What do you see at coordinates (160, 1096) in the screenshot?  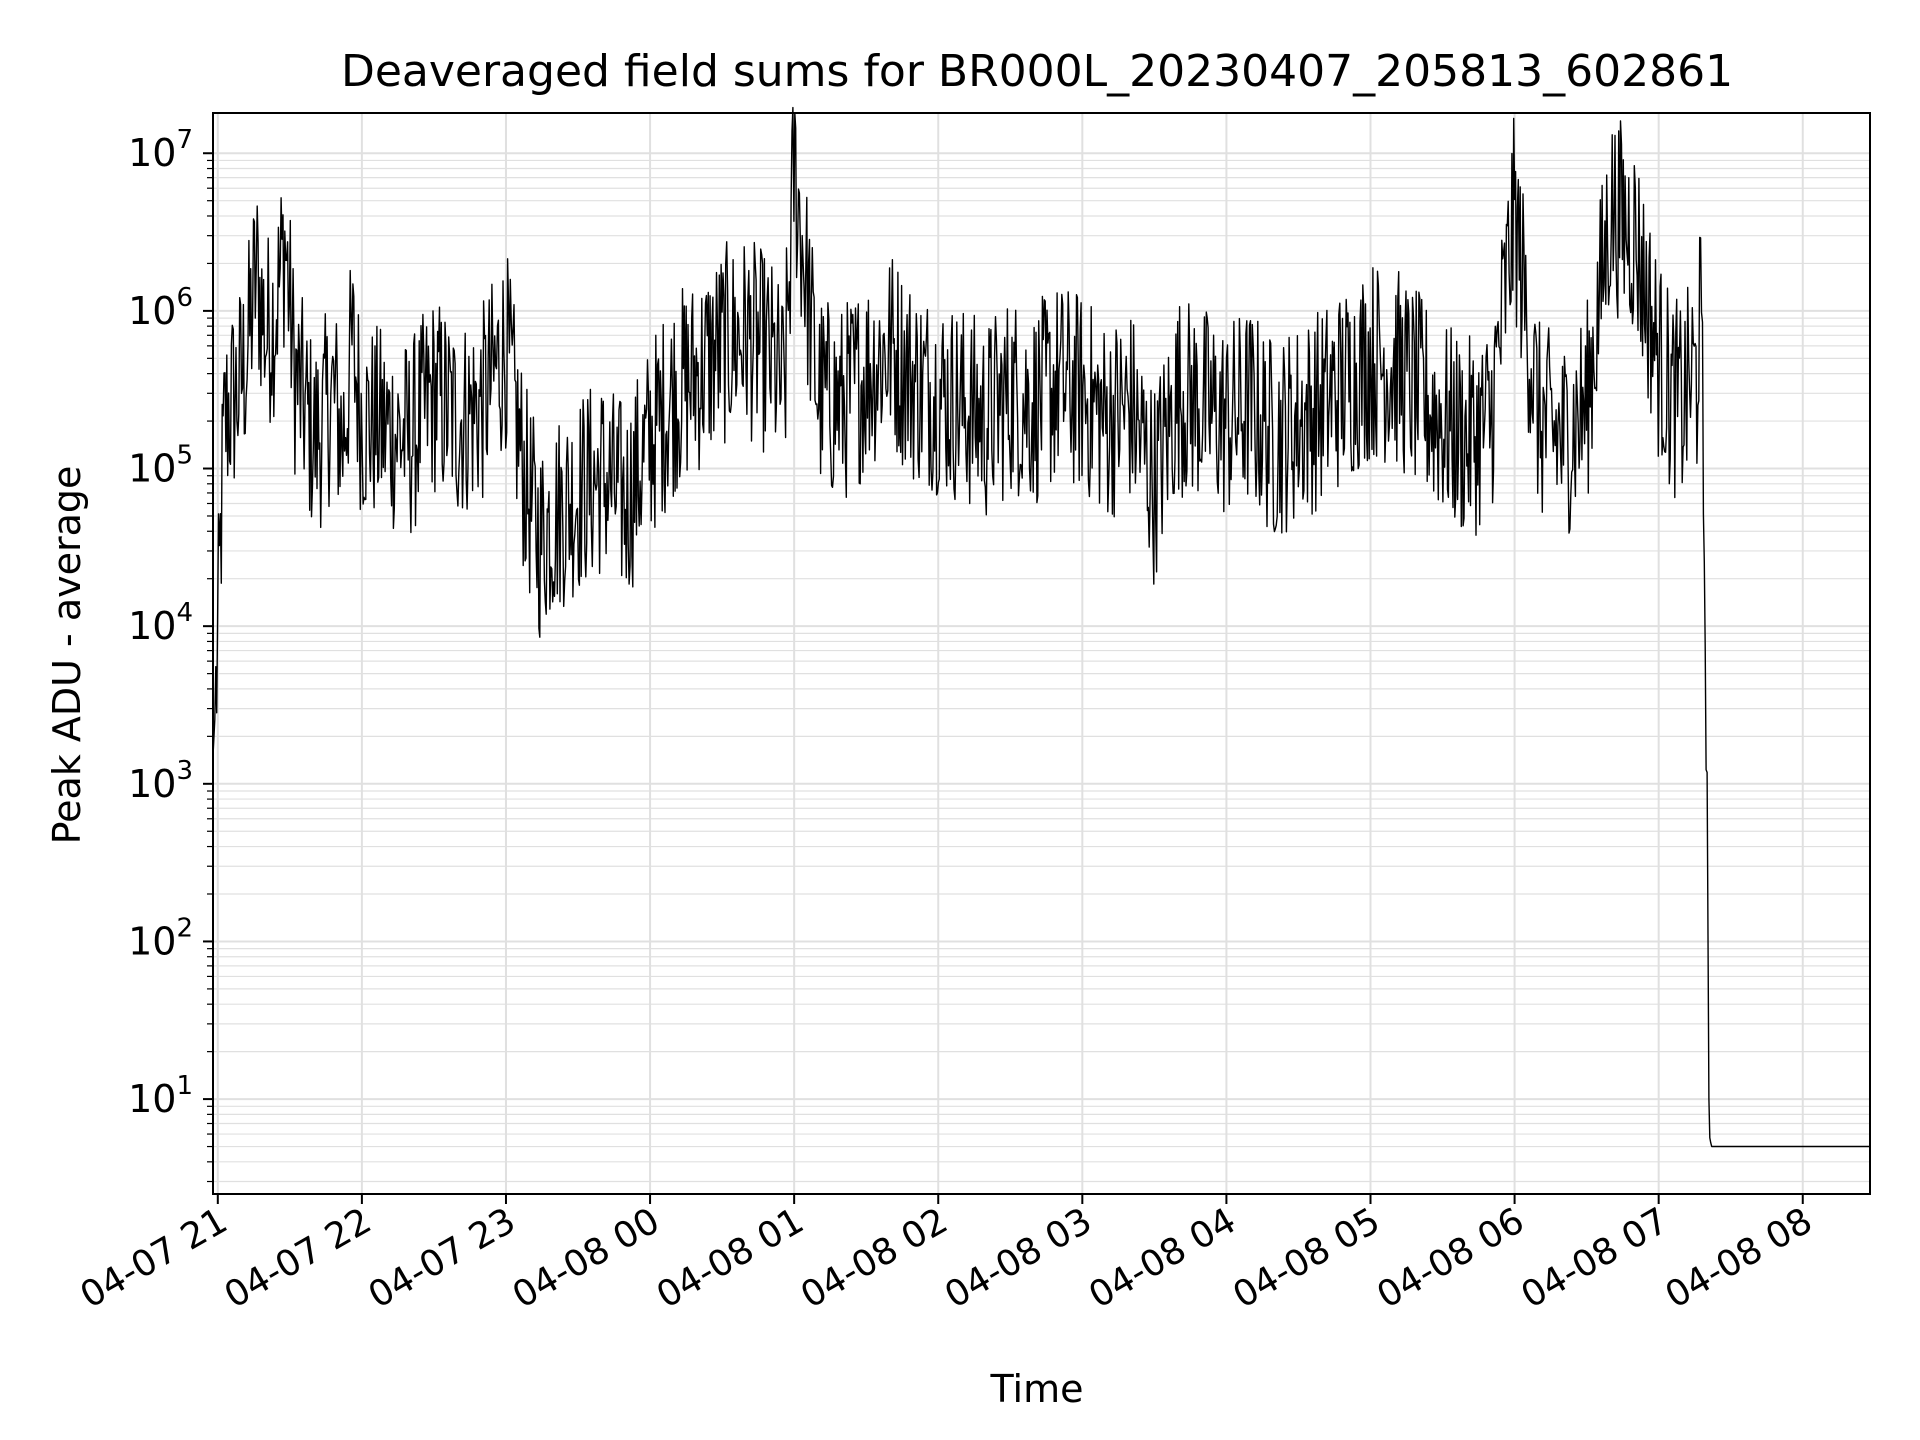 I see `y-tick-label: 10¹` at bounding box center [160, 1096].